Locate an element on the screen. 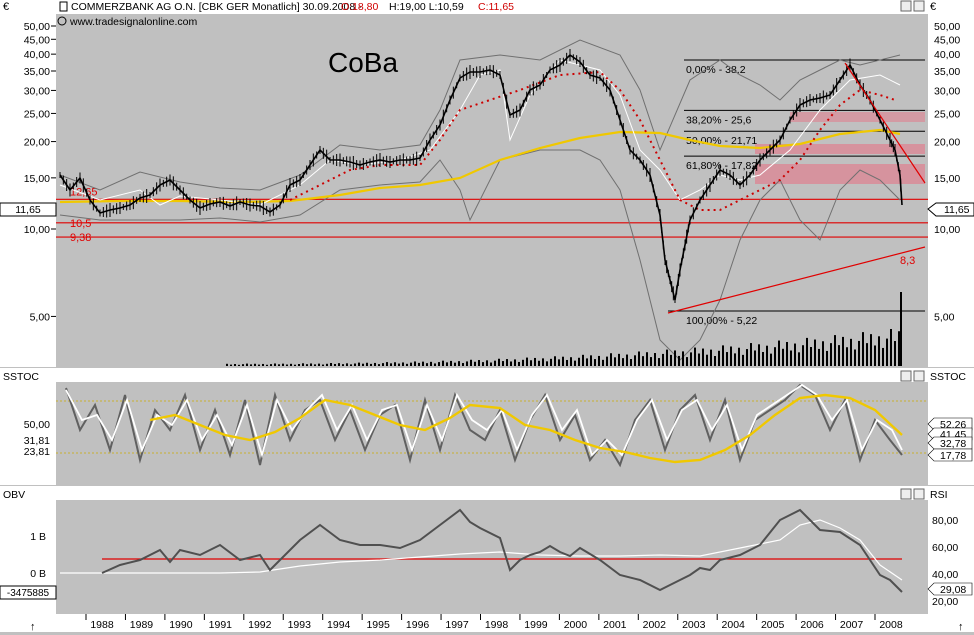 This screenshot has width=974, height=635. resistance-trendline is located at coordinates (885, 123).